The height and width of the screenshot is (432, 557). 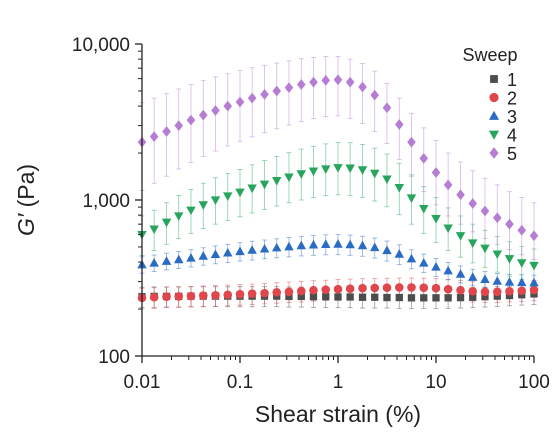 What do you see at coordinates (240, 382) in the screenshot?
I see `x-tick-label: 0.1` at bounding box center [240, 382].